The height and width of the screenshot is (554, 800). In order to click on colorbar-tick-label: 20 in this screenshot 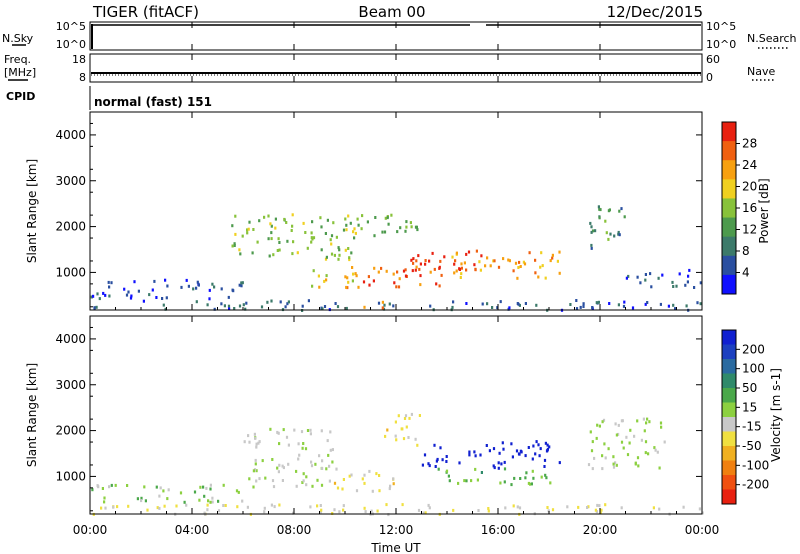, I will do `click(749, 187)`.